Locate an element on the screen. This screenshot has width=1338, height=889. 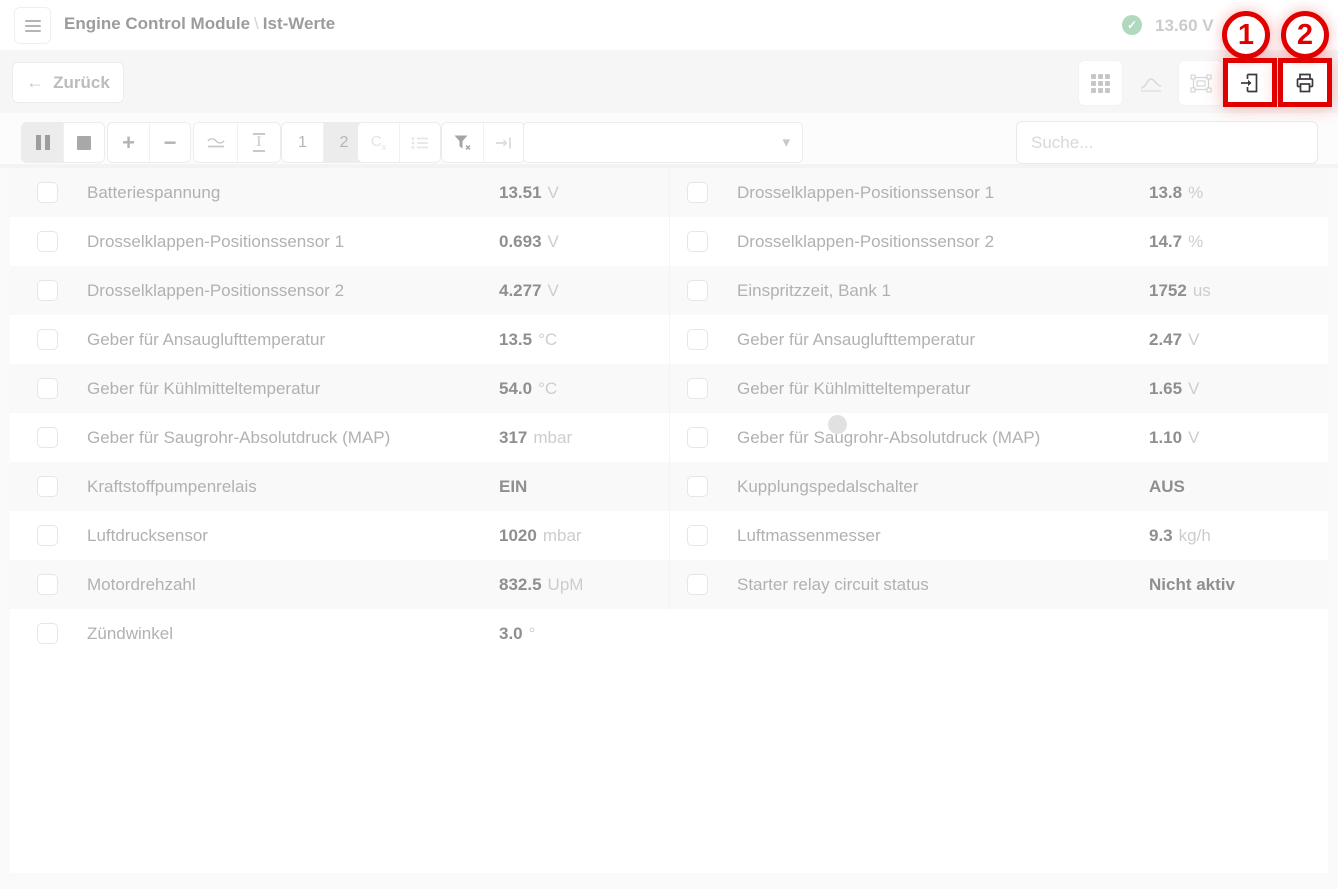
search-input is located at coordinates (1167, 142).